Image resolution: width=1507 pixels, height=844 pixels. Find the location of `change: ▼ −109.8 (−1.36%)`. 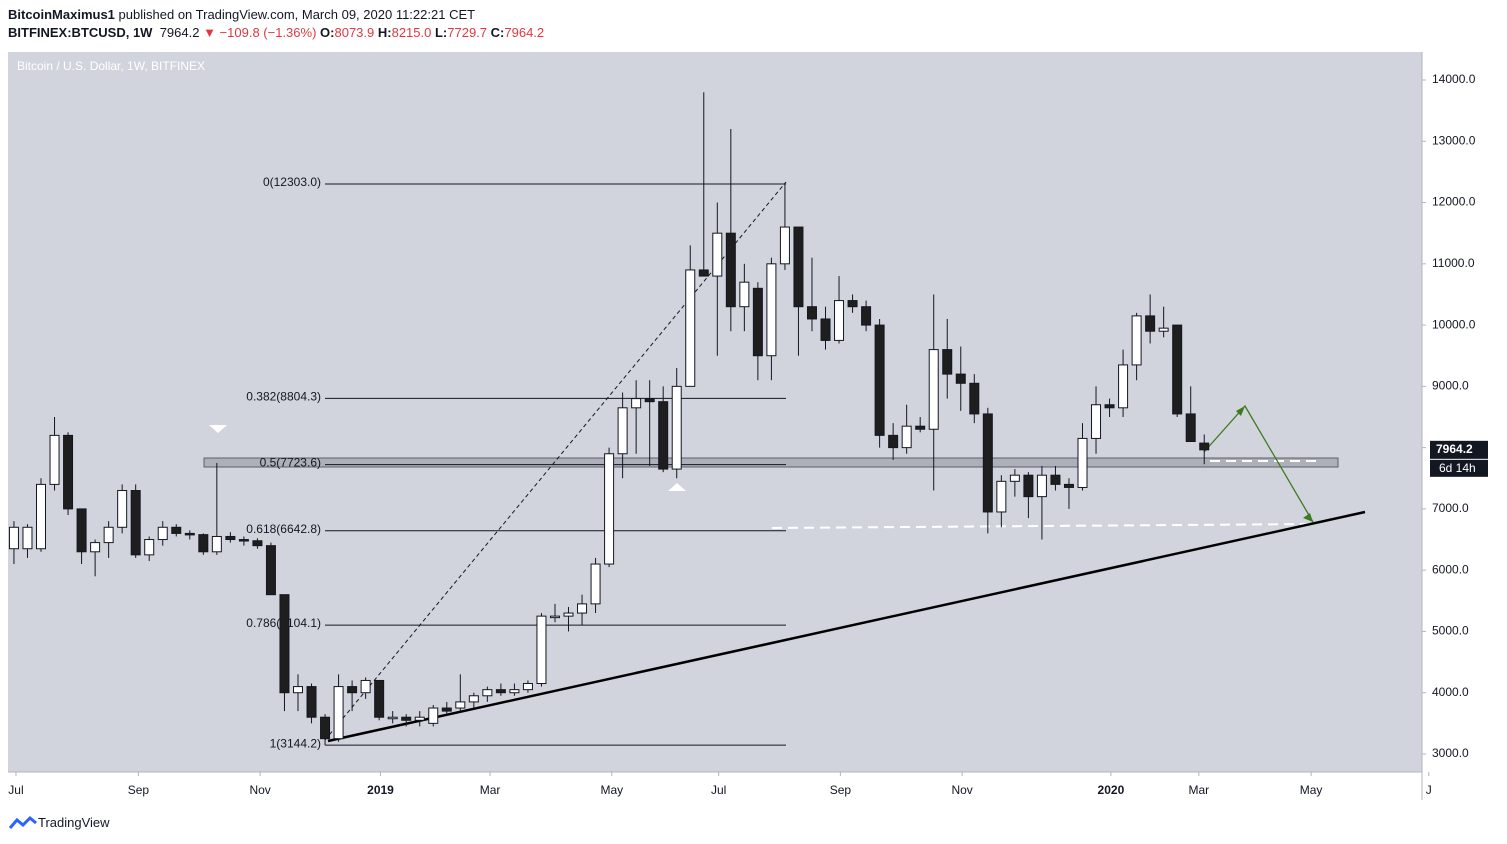

change: ▼ −109.8 (−1.36%) is located at coordinates (260, 32).